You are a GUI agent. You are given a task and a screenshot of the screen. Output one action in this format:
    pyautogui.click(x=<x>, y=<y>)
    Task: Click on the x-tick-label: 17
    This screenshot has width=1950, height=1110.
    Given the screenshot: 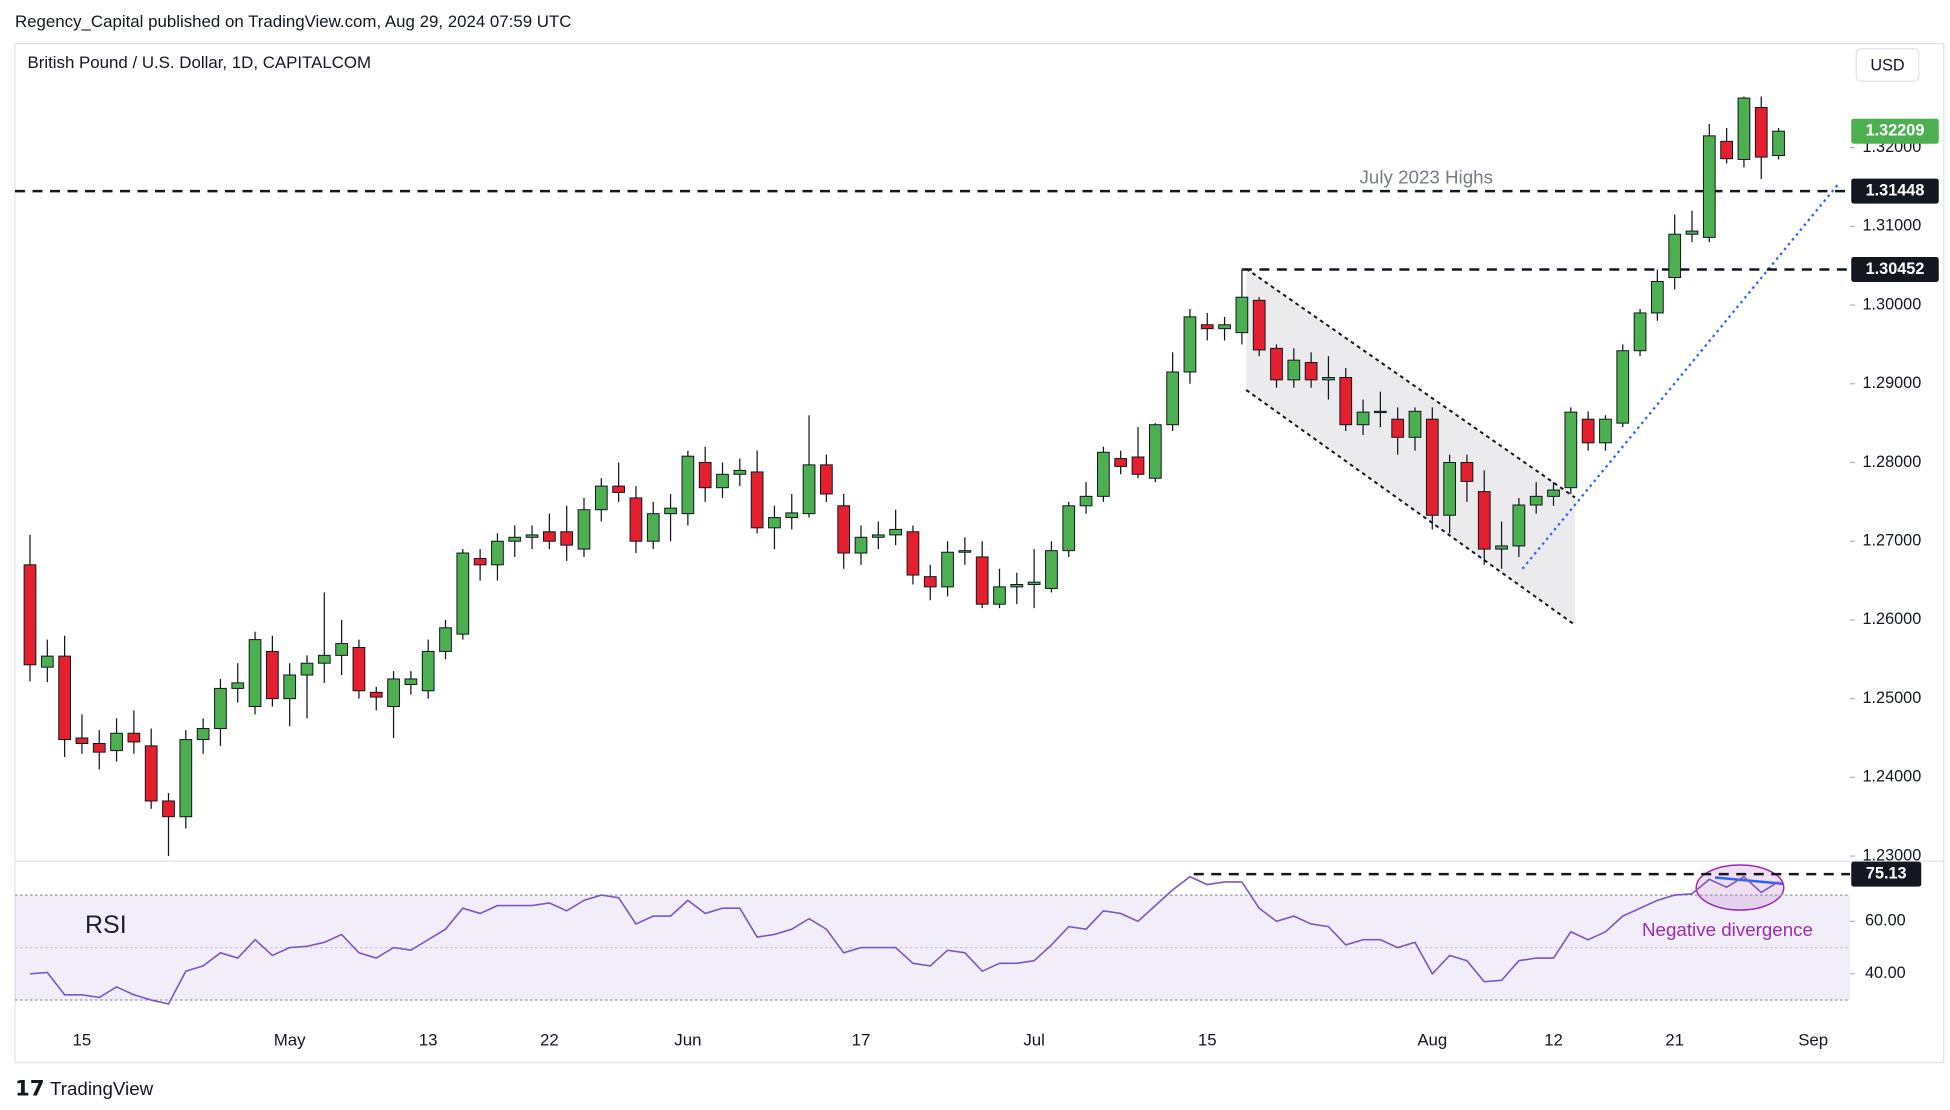 What is the action you would take?
    pyautogui.click(x=861, y=1040)
    